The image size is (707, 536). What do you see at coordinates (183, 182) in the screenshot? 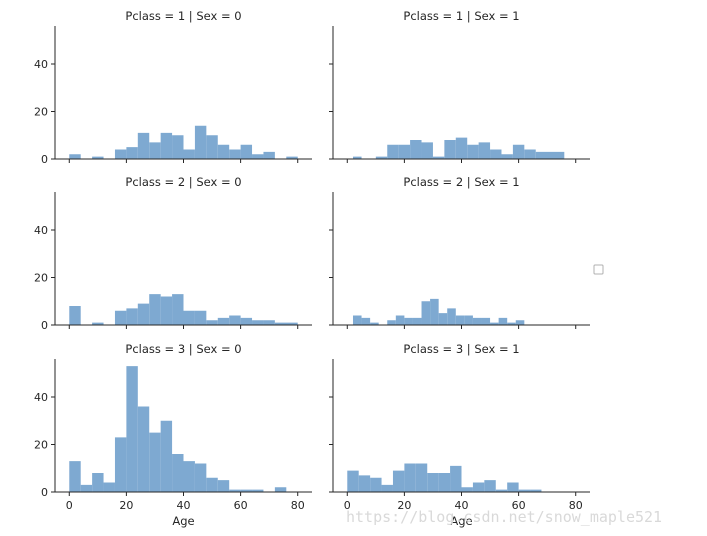
I see `panel-title: Pclass = 2 | Sex = 0` at bounding box center [183, 182].